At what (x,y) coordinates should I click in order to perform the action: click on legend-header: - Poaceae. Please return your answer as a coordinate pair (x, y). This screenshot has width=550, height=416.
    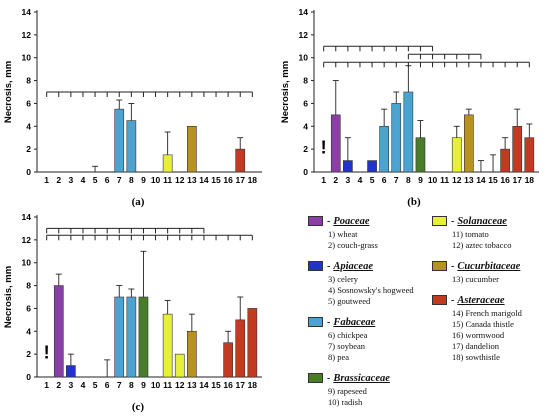
    Looking at the image, I should click on (367, 221).